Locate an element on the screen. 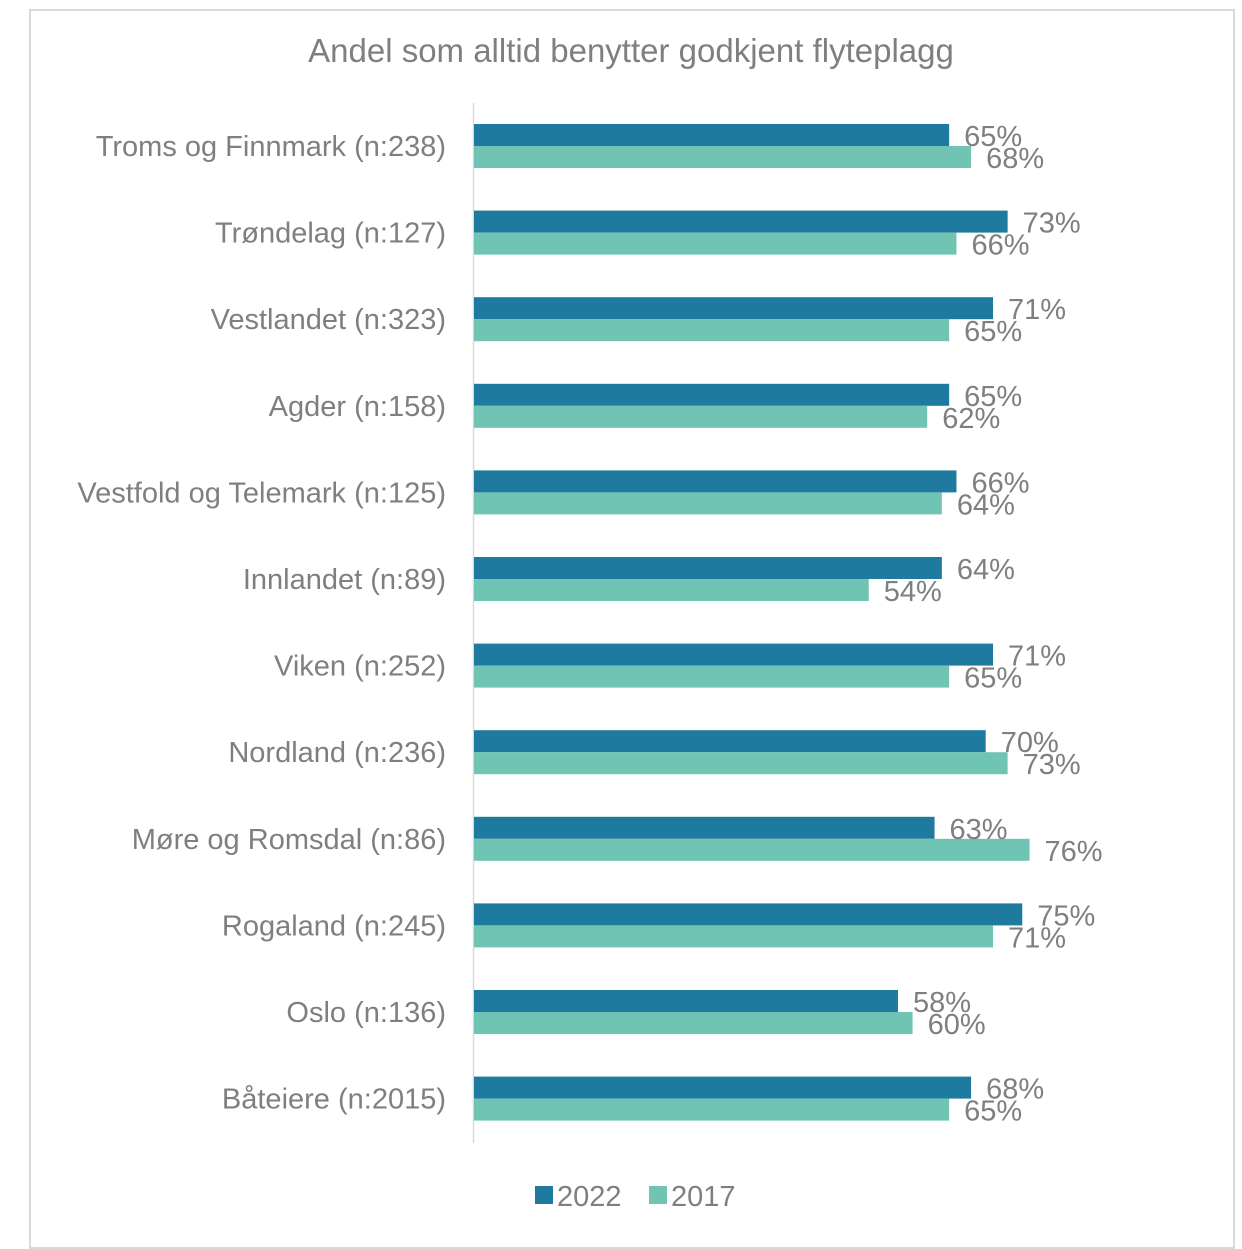 The width and height of the screenshot is (1242, 1249). data-label-2017-agder-n-158: 62% is located at coordinates (971, 419).